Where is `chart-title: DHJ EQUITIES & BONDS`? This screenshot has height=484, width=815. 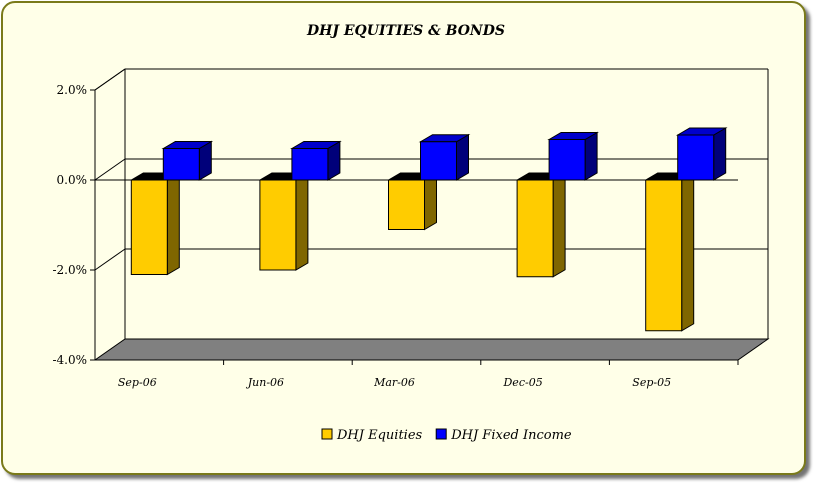 chart-title: DHJ EQUITIES & BONDS is located at coordinates (405, 31).